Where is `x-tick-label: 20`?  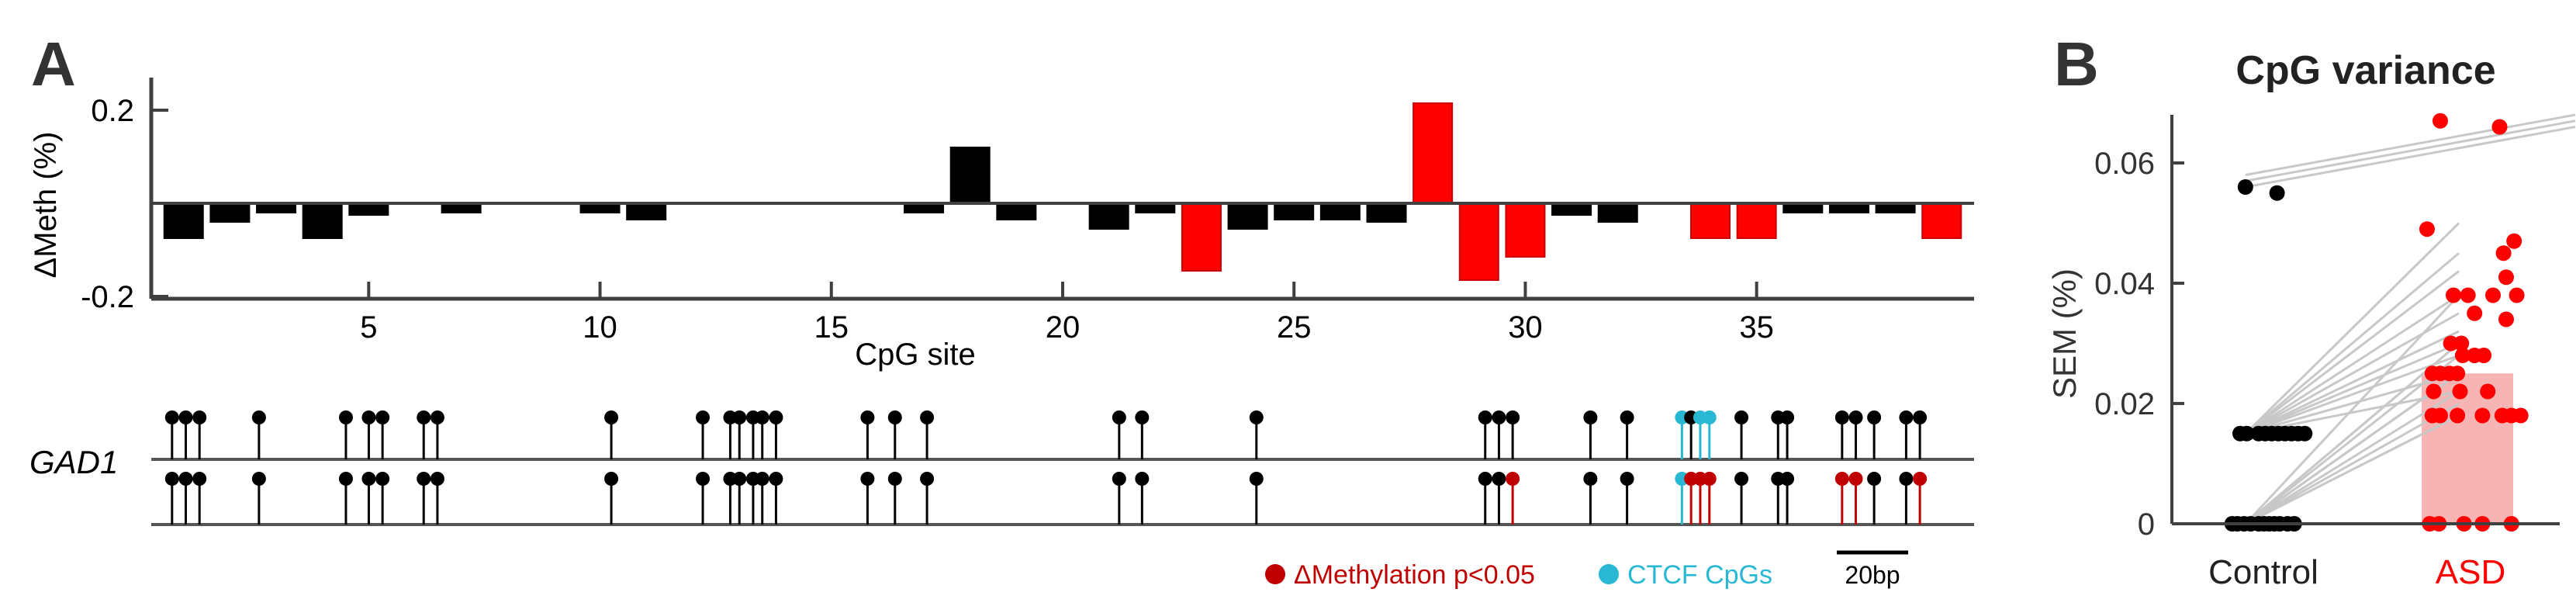
x-tick-label: 20 is located at coordinates (1063, 328).